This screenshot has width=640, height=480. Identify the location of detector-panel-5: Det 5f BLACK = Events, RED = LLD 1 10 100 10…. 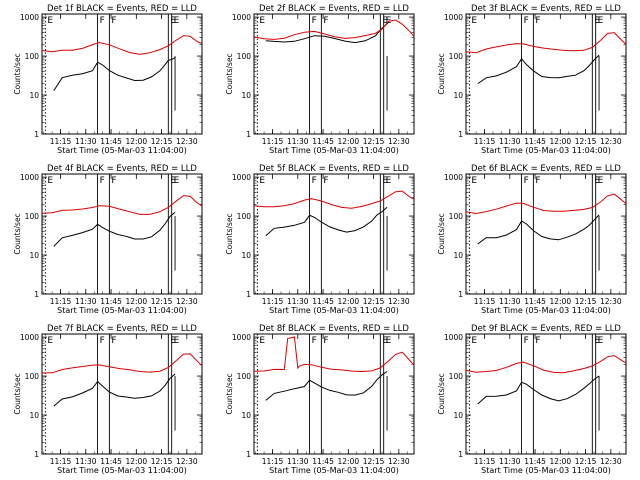
(320, 239).